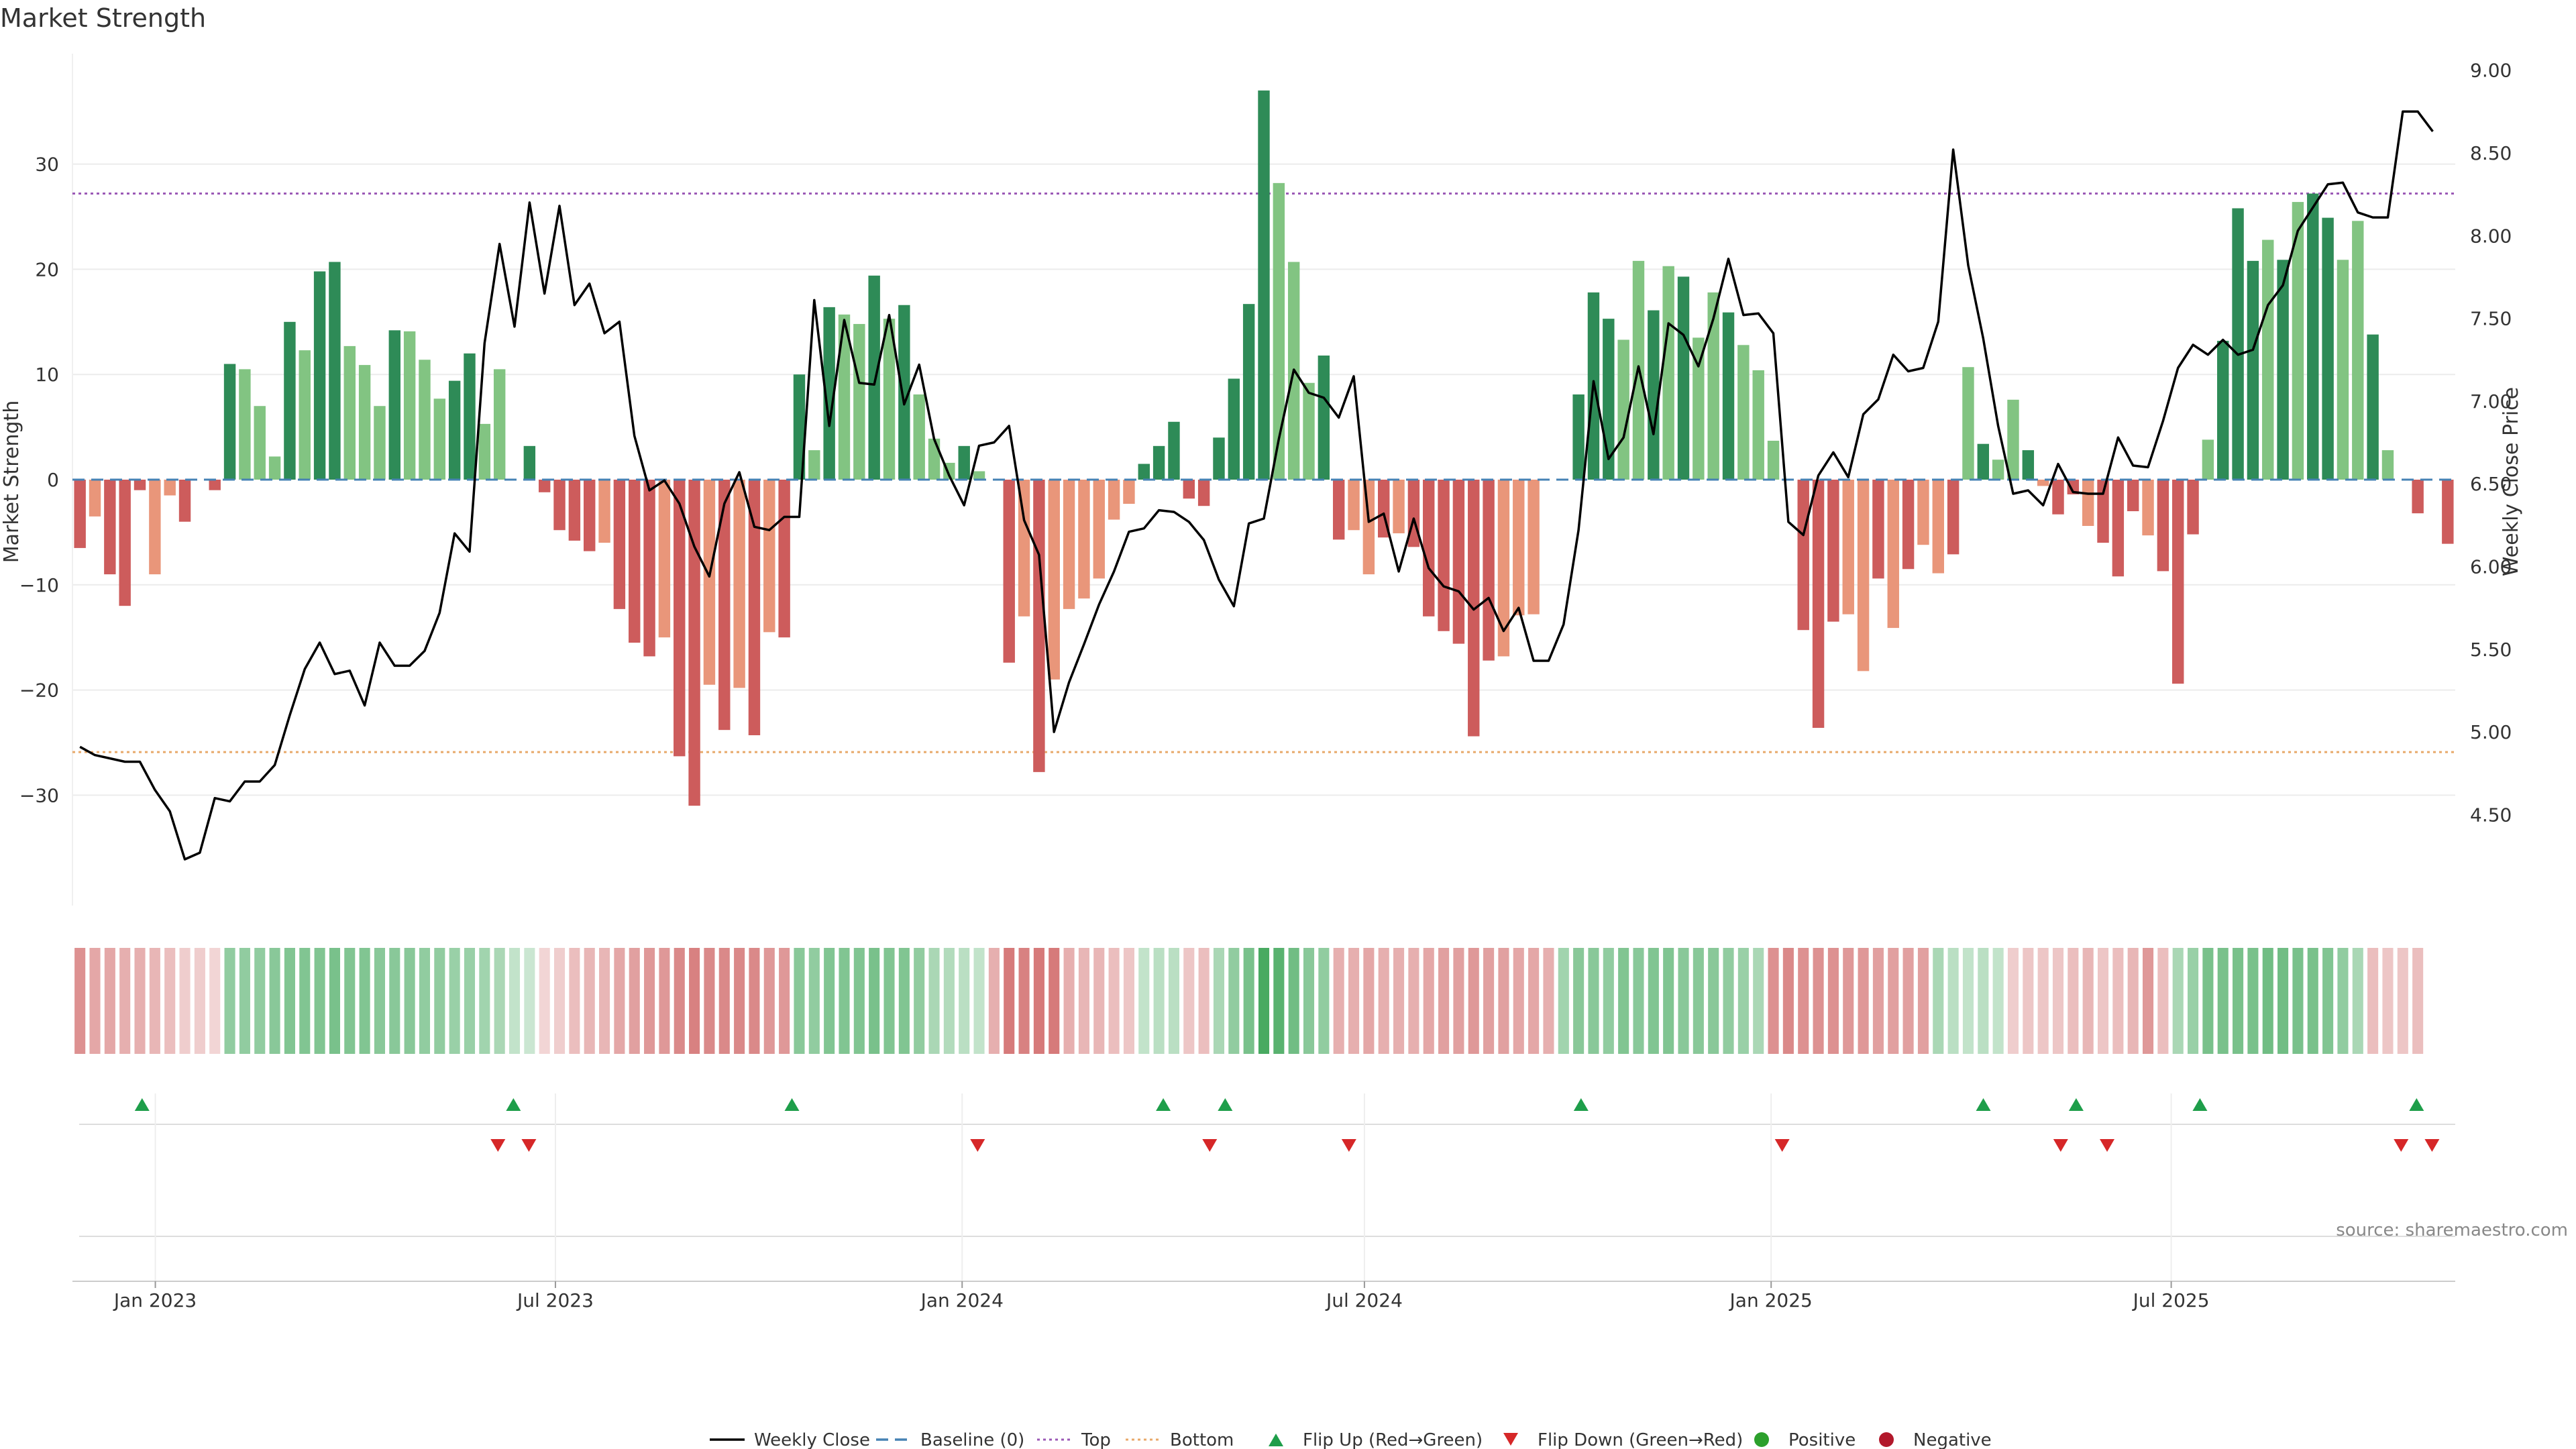 The width and height of the screenshot is (2576, 1449). Describe the element at coordinates (1376, 1439) in the screenshot. I see `legend-item-flip_up: Flip Up (Red→Green)` at that location.